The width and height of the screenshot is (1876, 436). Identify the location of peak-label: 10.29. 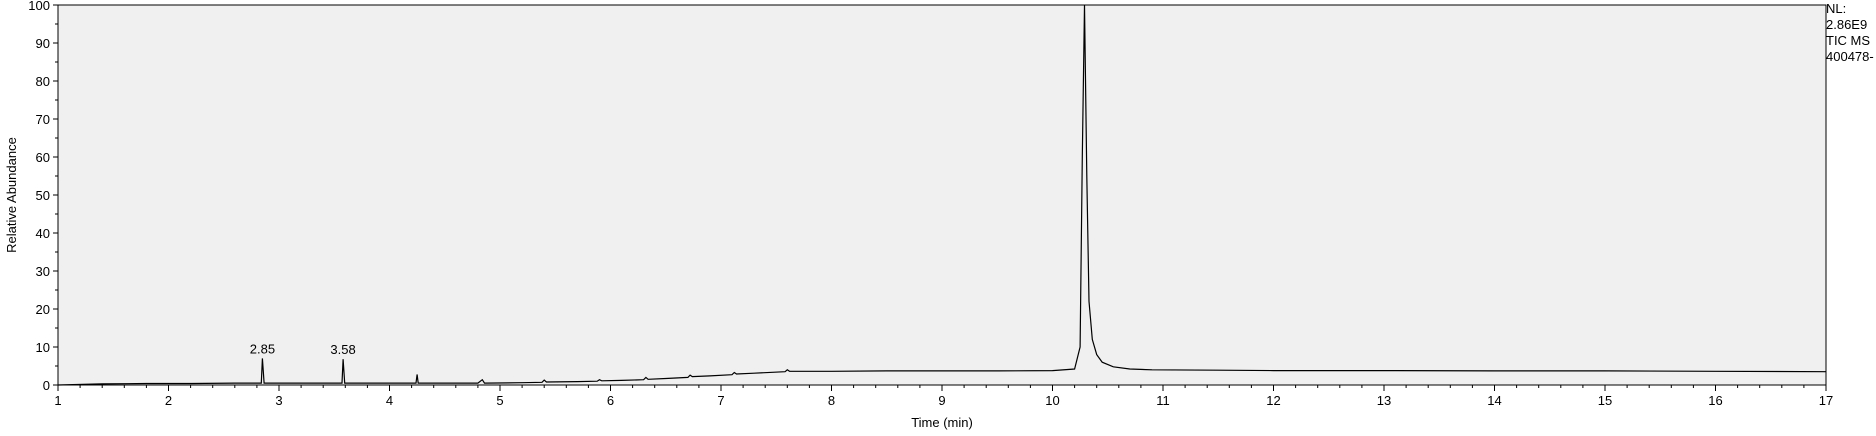
(1084, 1).